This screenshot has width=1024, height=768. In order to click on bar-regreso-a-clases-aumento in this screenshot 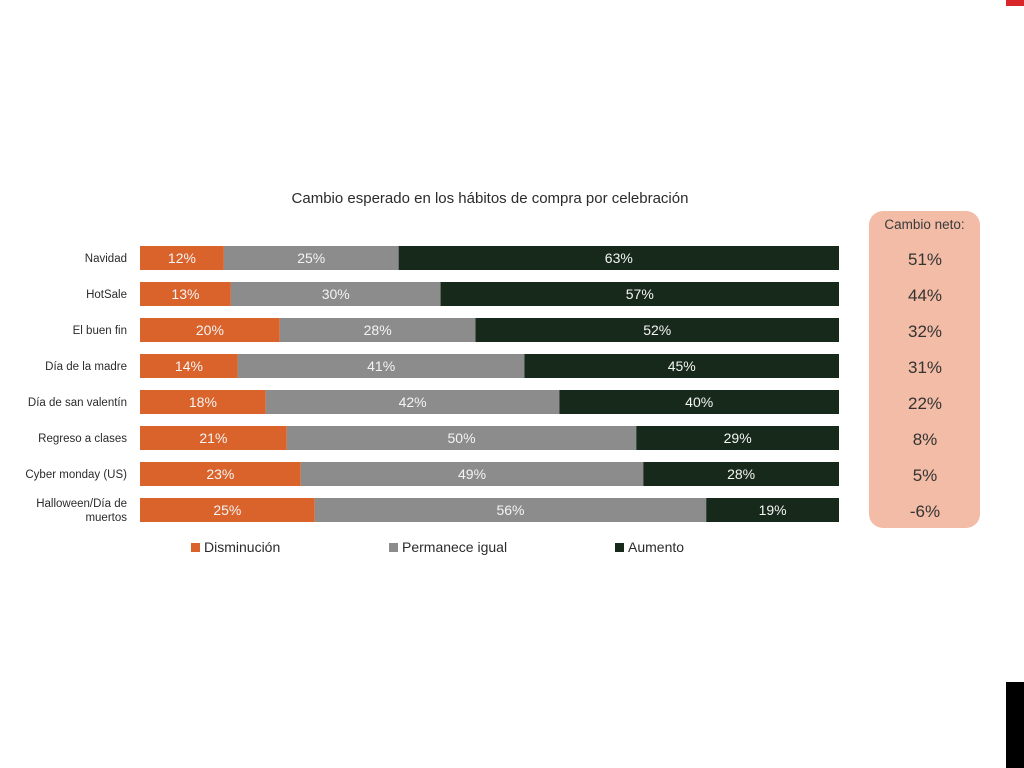, I will do `click(737, 438)`.